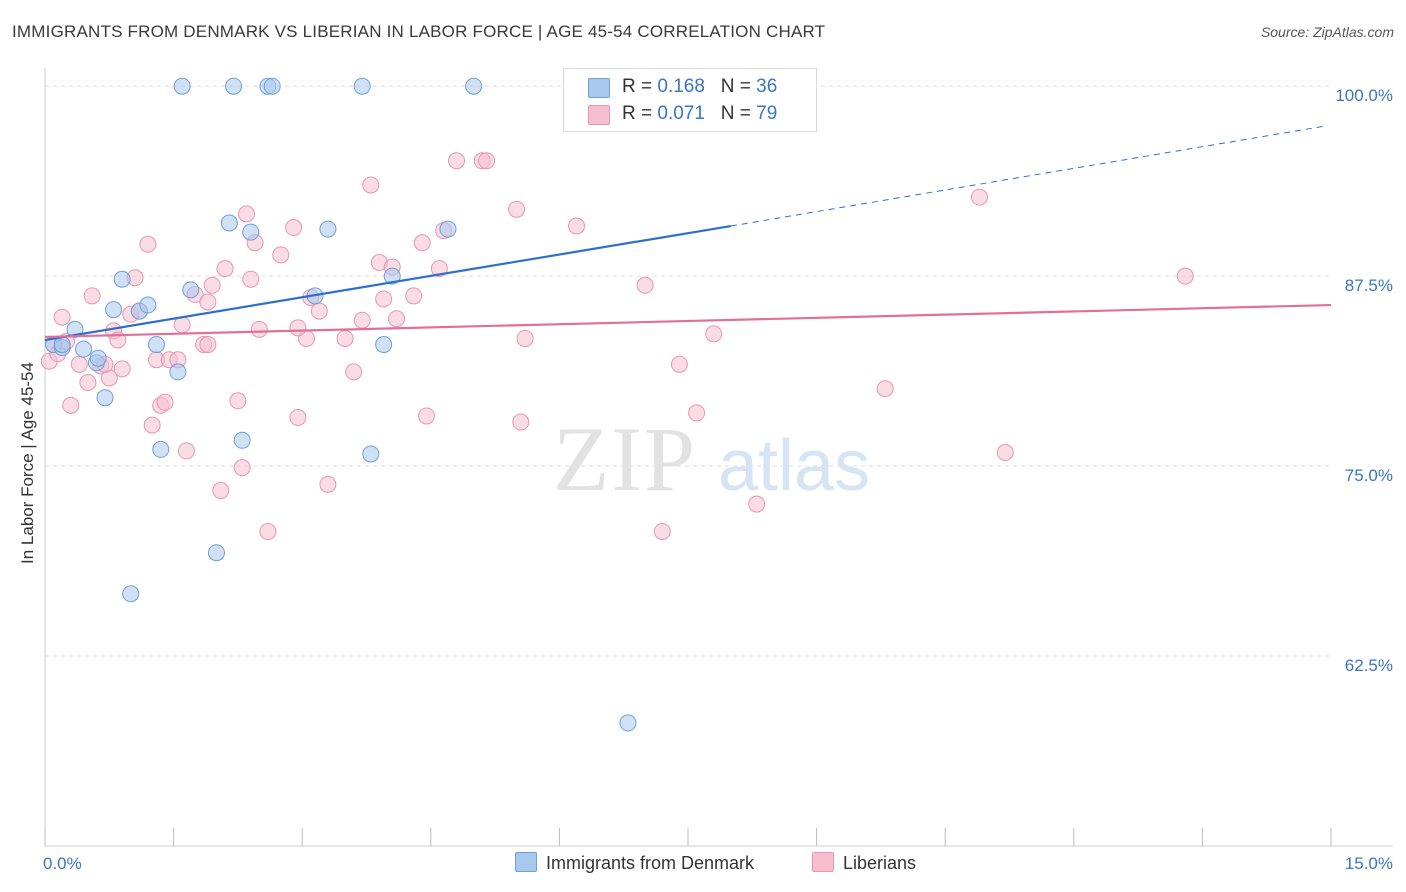 Image resolution: width=1406 pixels, height=892 pixels. Describe the element at coordinates (688, 321) in the screenshot. I see `liberian-trend-line` at that location.